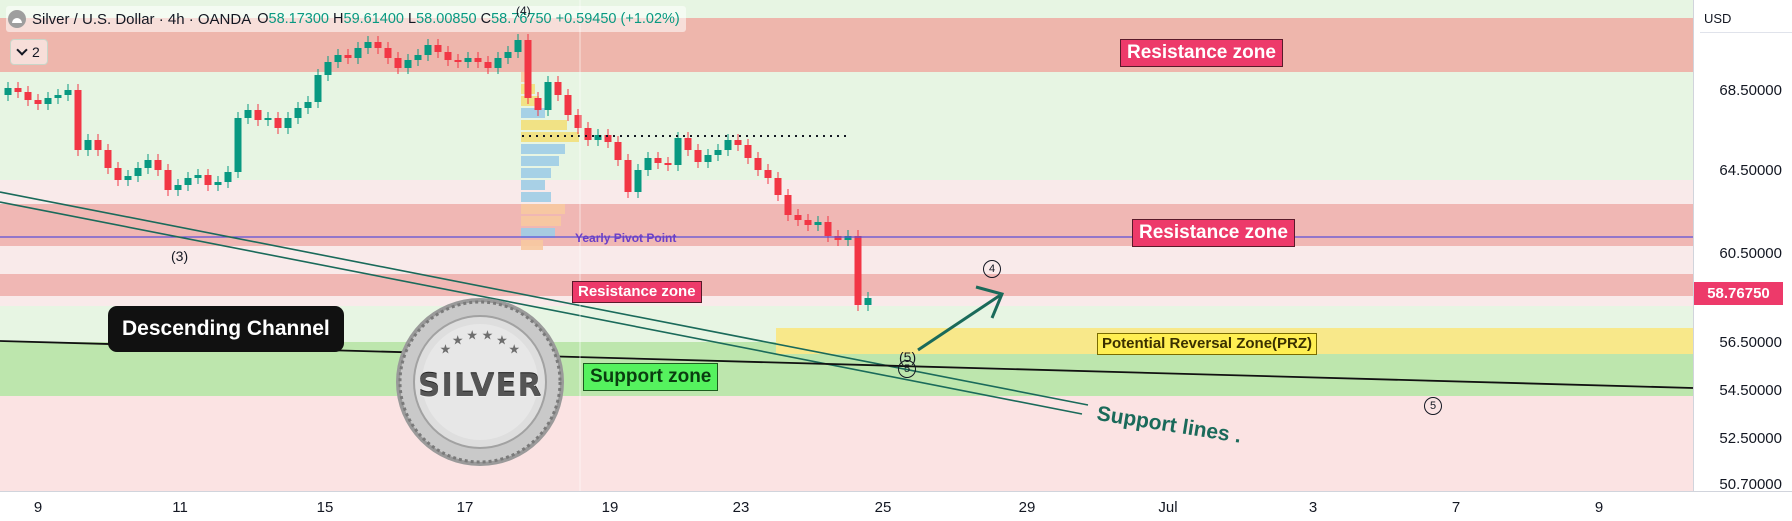 The width and height of the screenshot is (1792, 521). I want to click on wave-5-circle: 5, so click(1433, 406).